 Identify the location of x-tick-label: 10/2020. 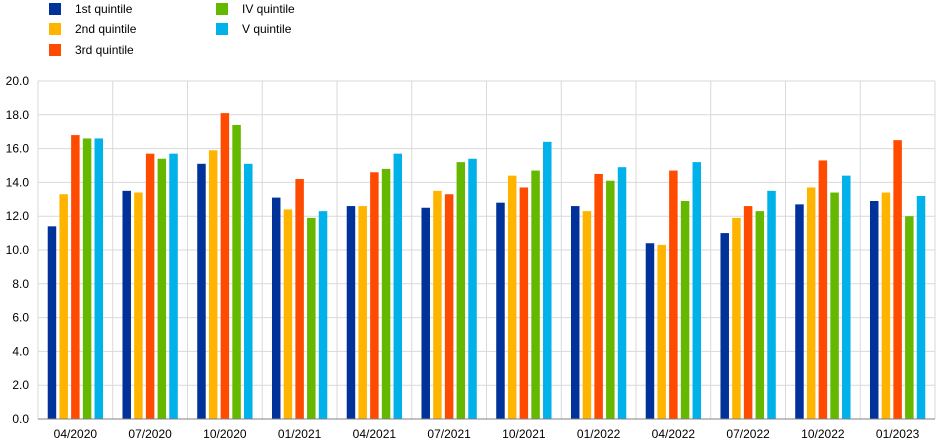
(225, 434).